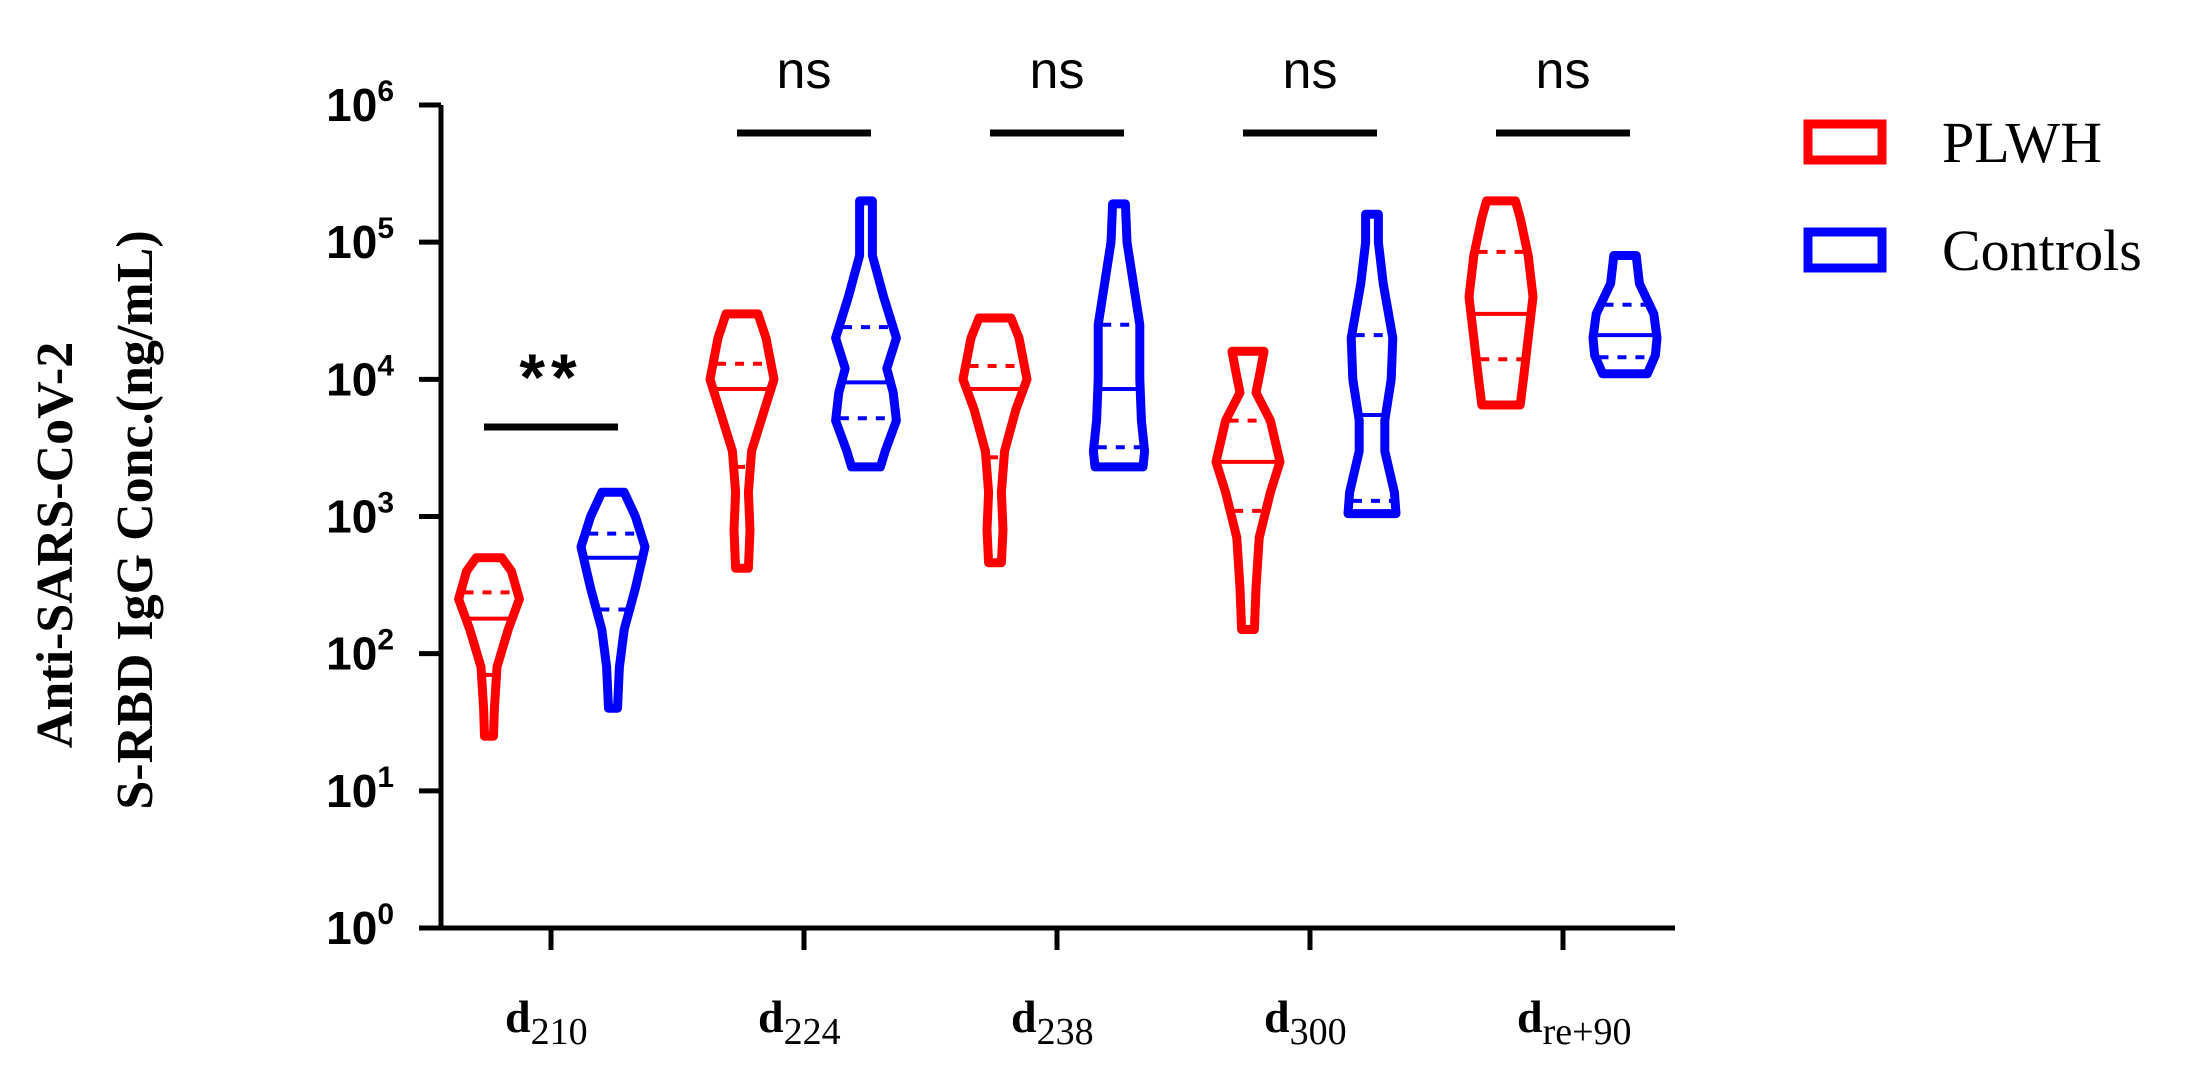  What do you see at coordinates (360, 789) in the screenshot?
I see `y-tick-label: 10¹` at bounding box center [360, 789].